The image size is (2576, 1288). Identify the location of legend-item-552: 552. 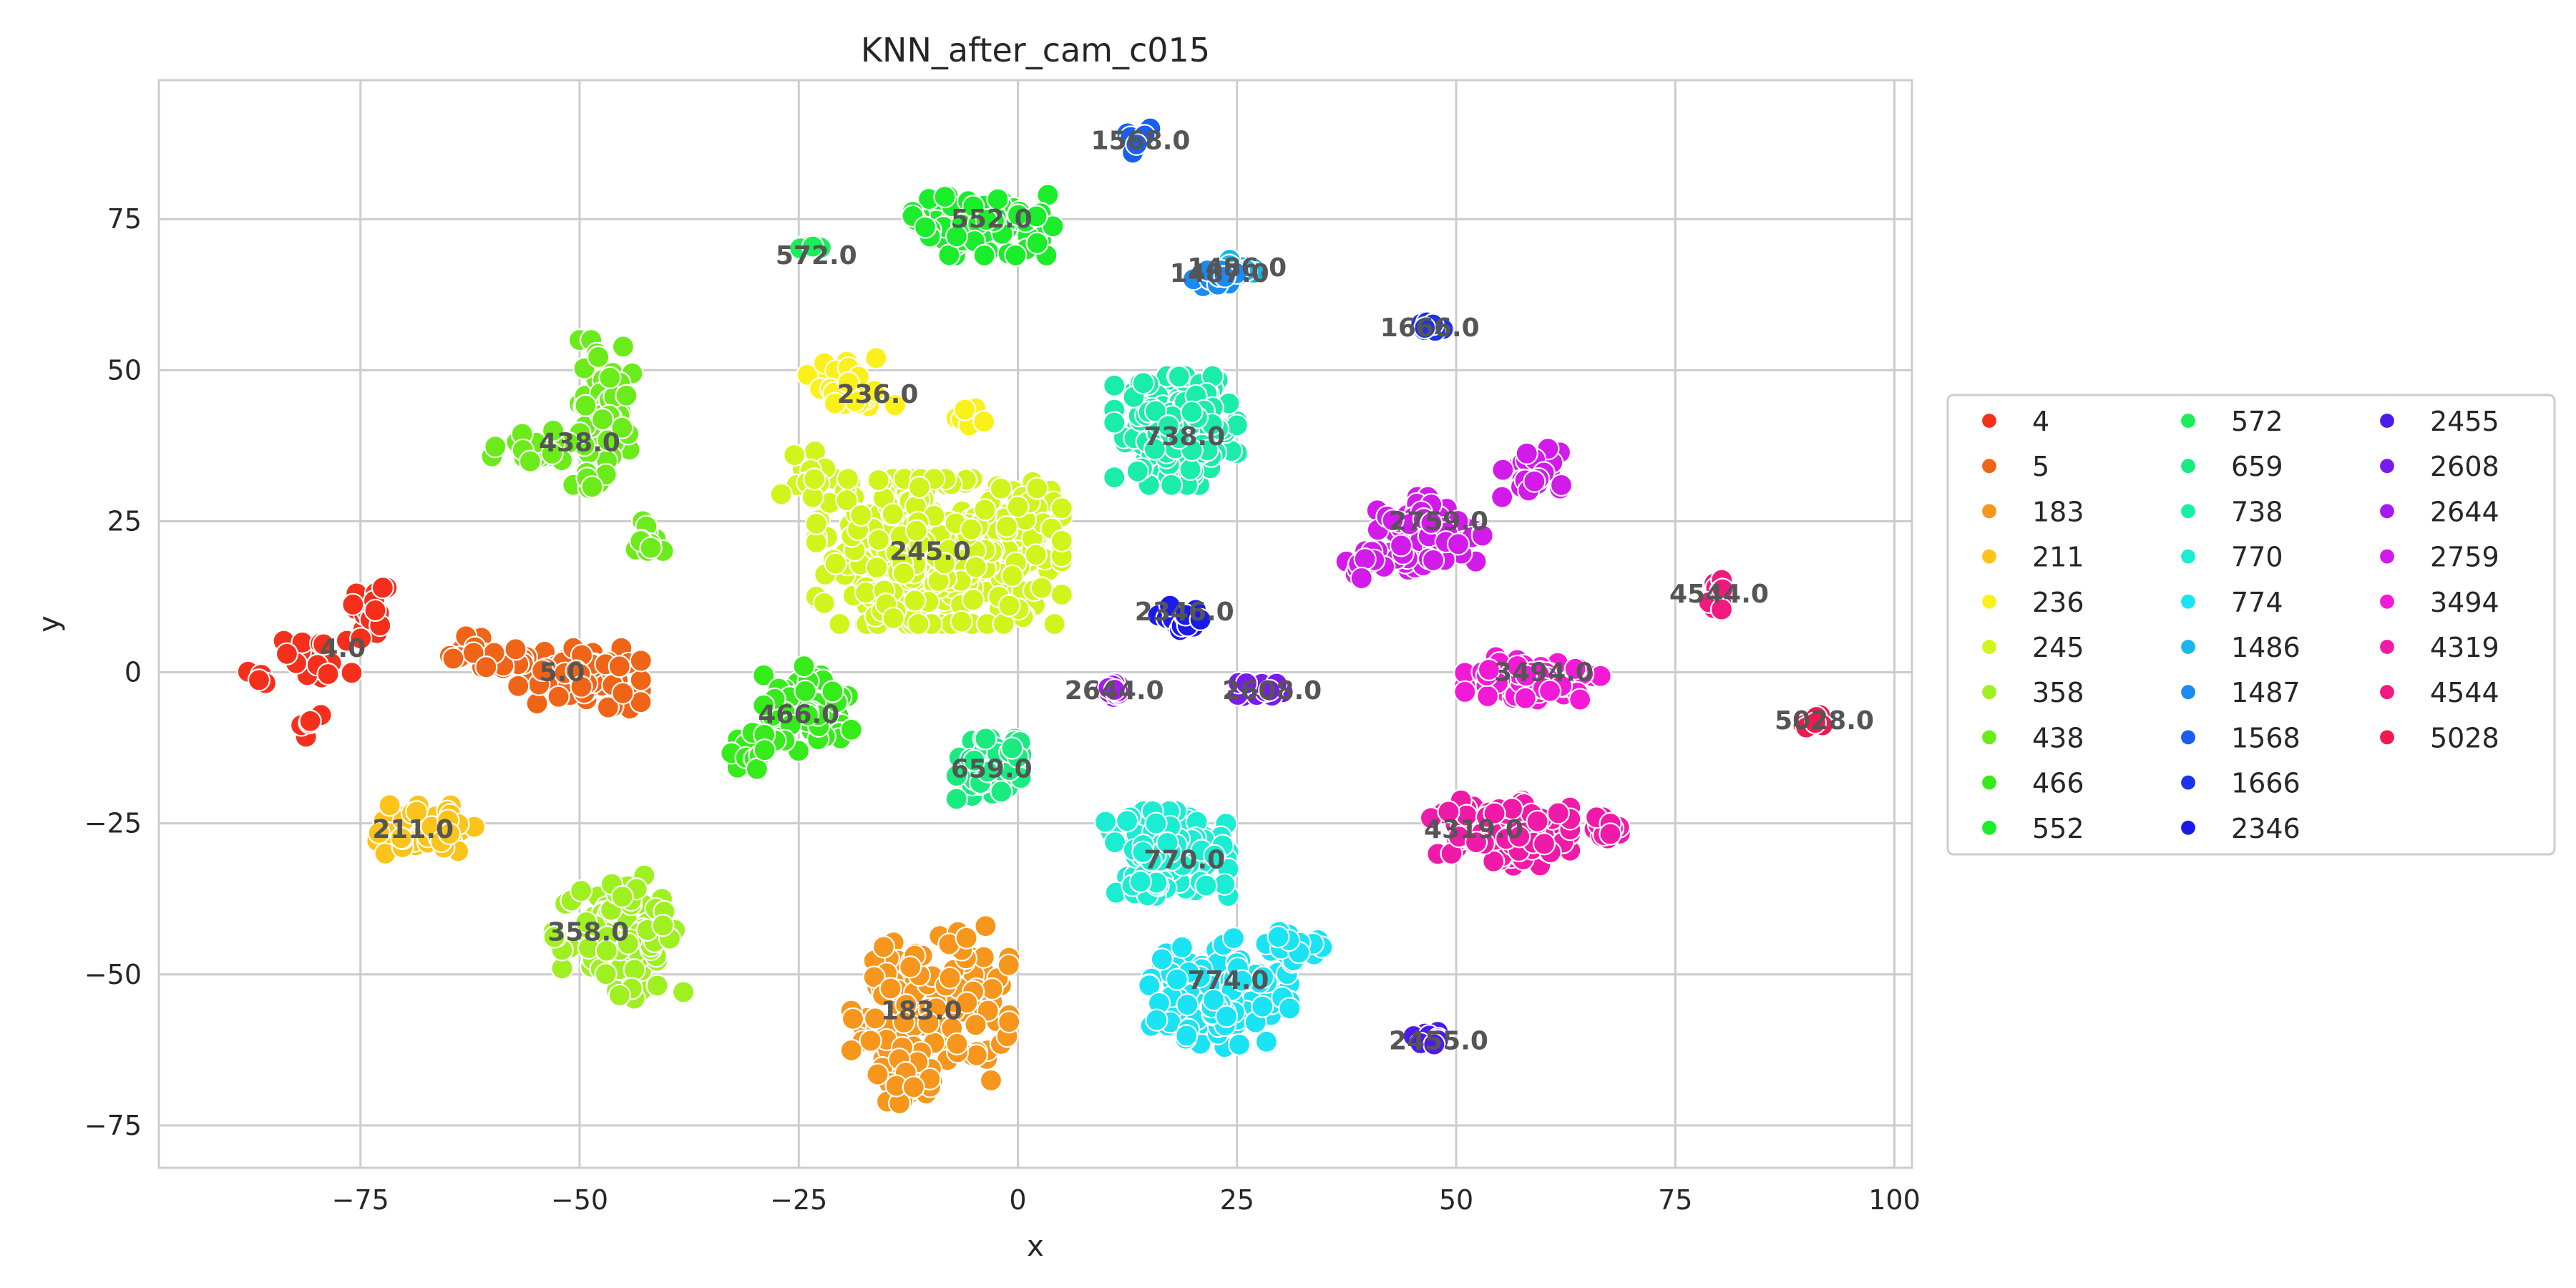
(2032, 828).